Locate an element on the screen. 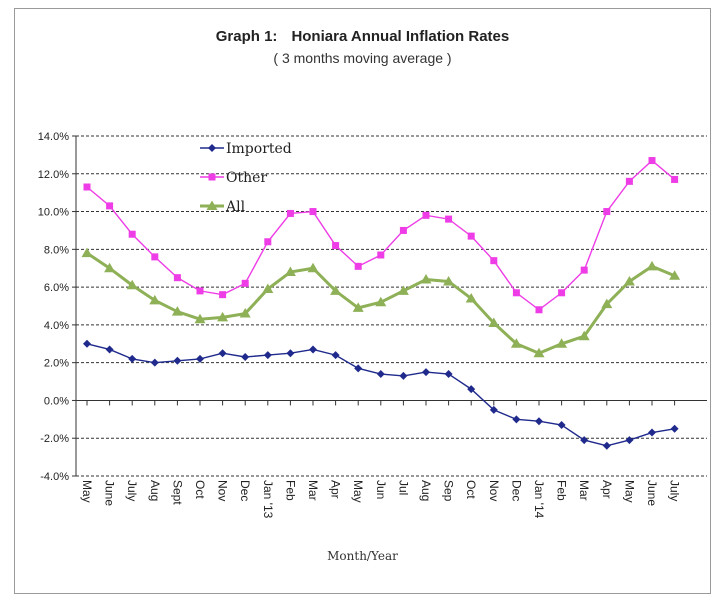 Image resolution: width=725 pixels, height=600 pixels. legend-label: Imported is located at coordinates (259, 149).